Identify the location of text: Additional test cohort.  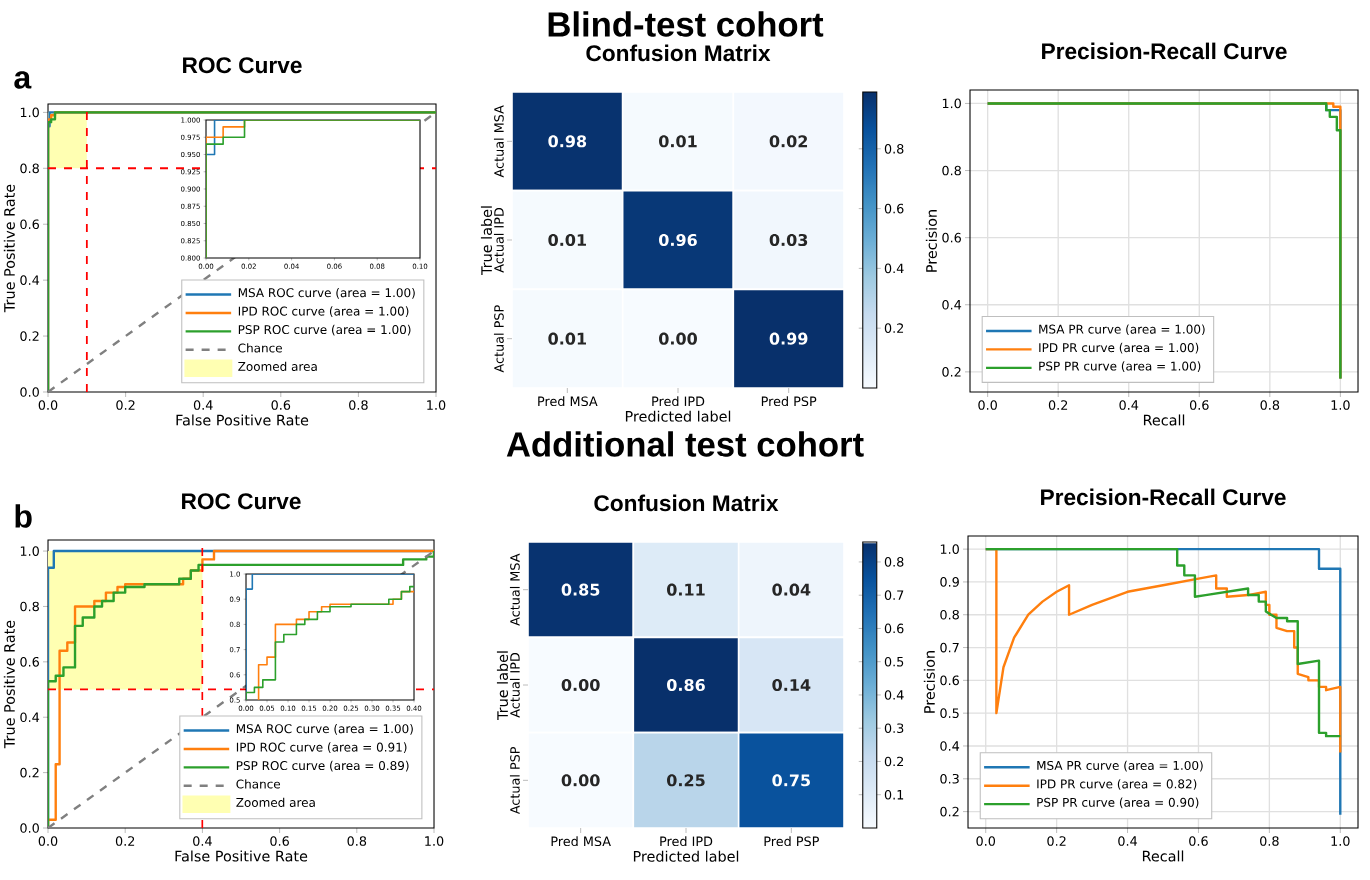
(685, 444).